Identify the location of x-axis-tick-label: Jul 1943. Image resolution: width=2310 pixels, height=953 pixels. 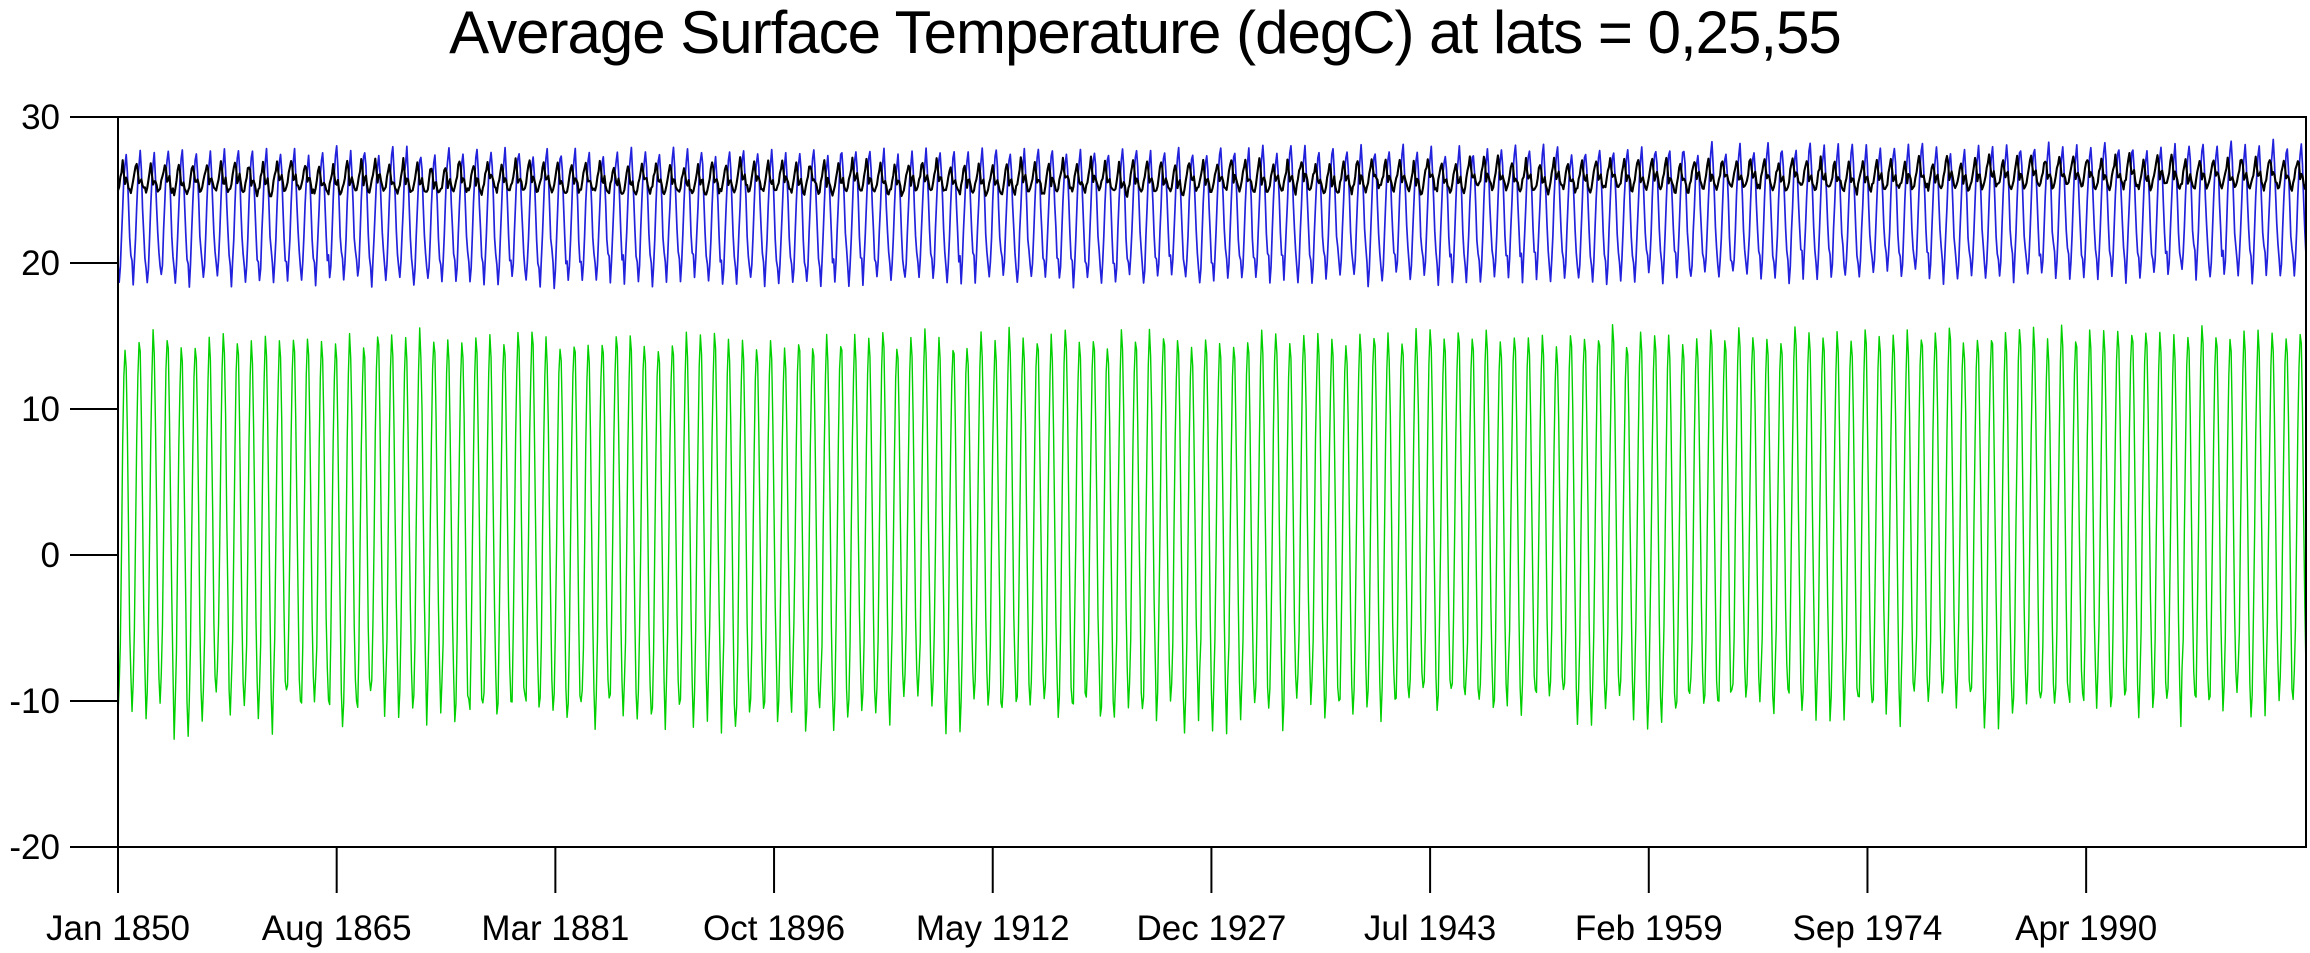
(1430, 928).